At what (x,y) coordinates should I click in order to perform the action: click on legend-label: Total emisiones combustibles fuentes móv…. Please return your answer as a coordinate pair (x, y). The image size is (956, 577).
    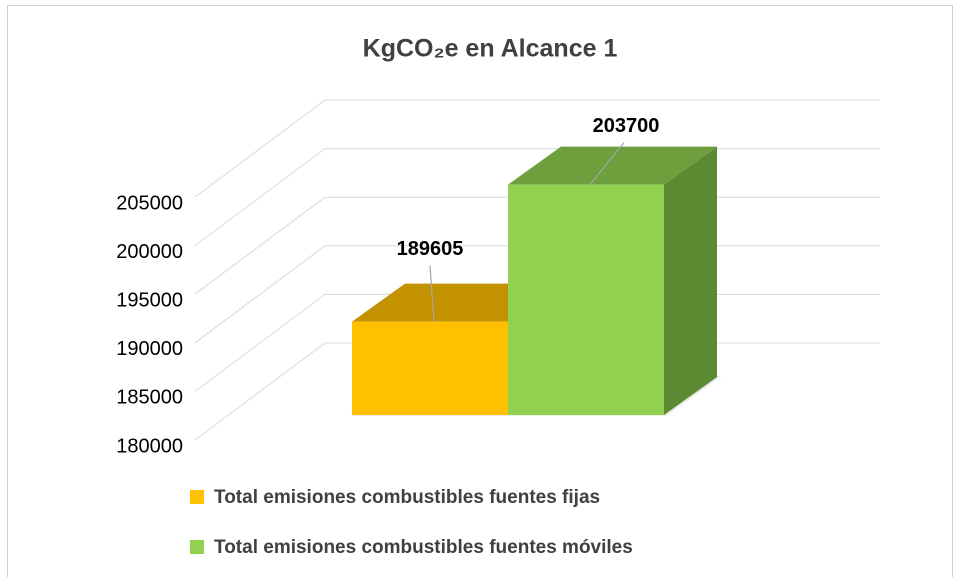
    Looking at the image, I should click on (423, 547).